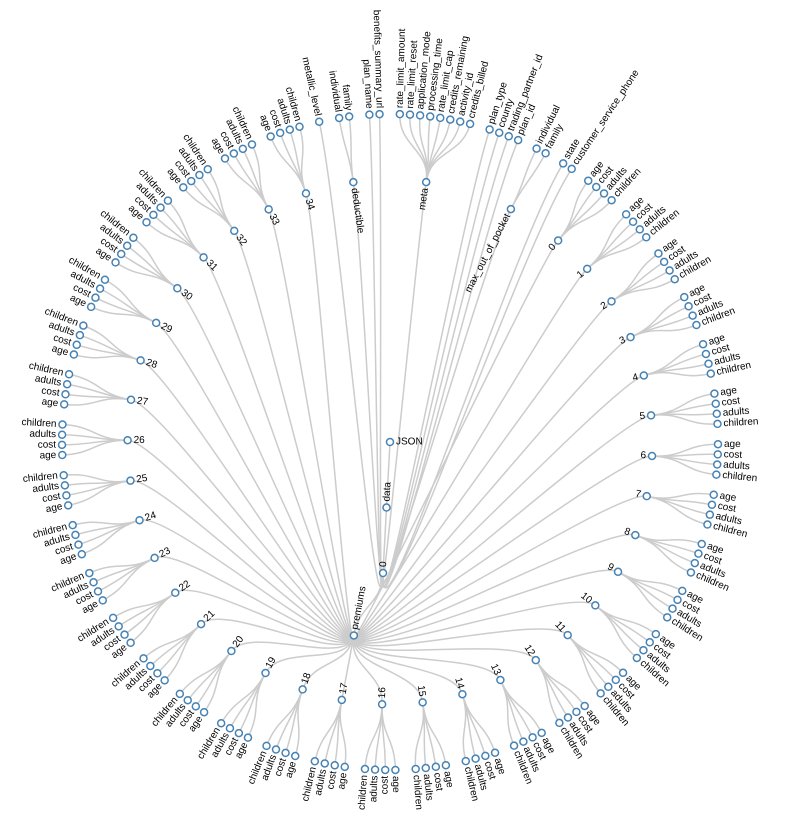 The image size is (785, 830). I want to click on node-label: 28, so click(152, 364).